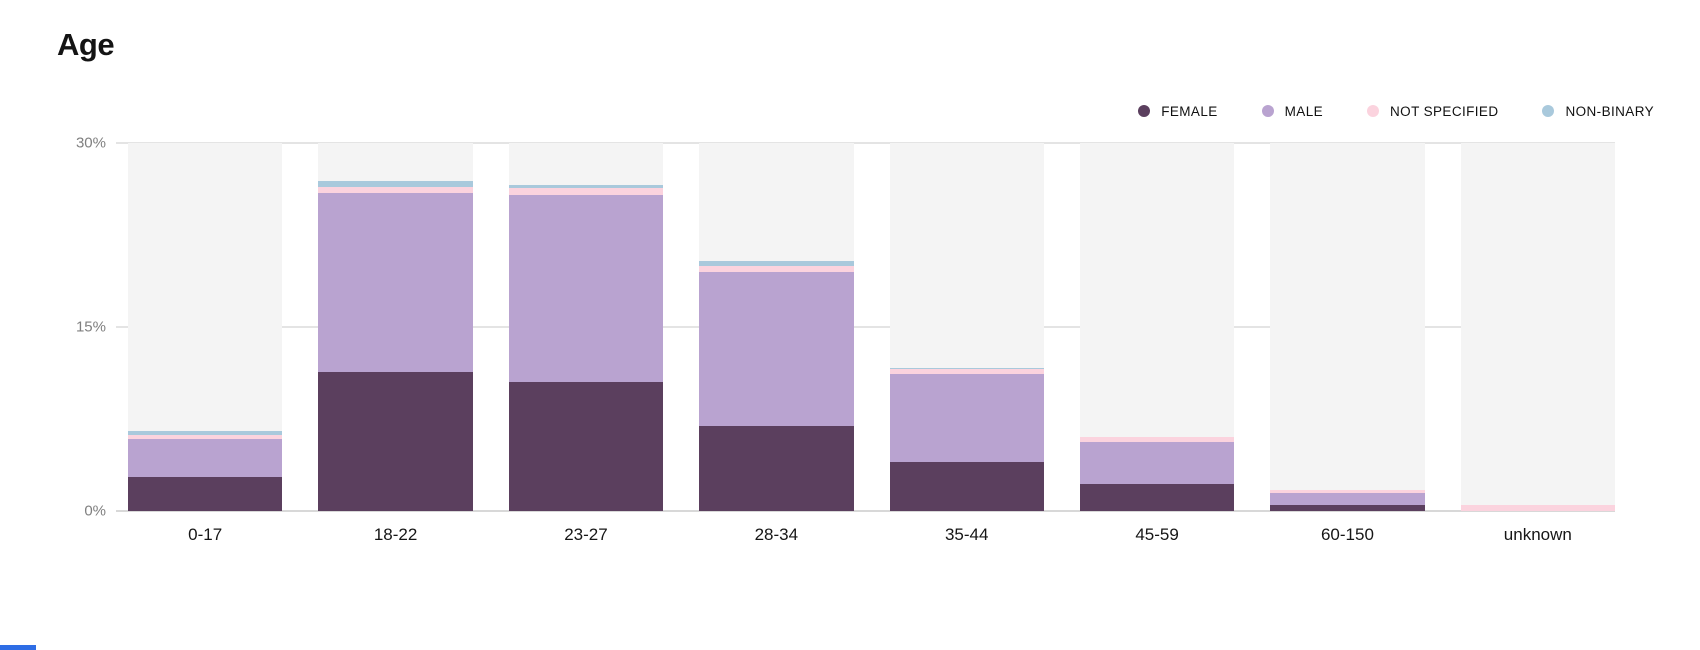 This screenshot has height=650, width=1700. I want to click on bar-segment-18-22-female, so click(395, 441).